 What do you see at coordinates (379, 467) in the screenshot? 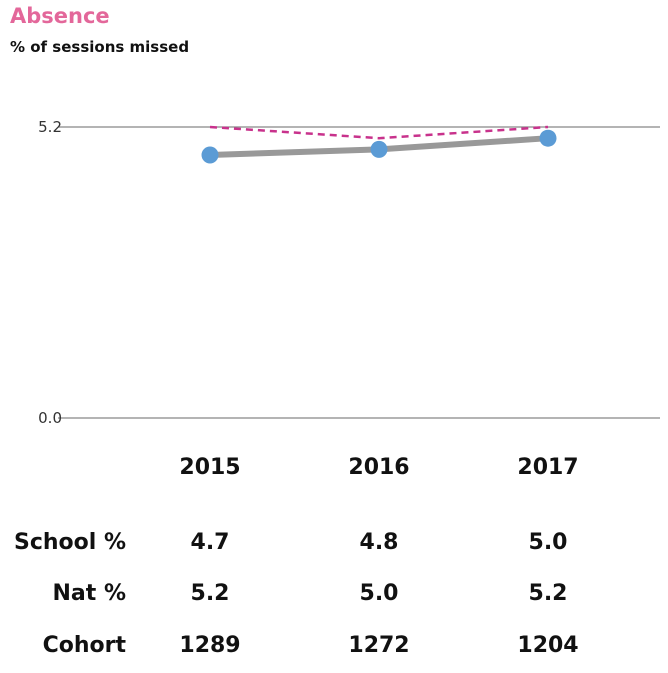
I see `year-header-2016: 2016` at bounding box center [379, 467].